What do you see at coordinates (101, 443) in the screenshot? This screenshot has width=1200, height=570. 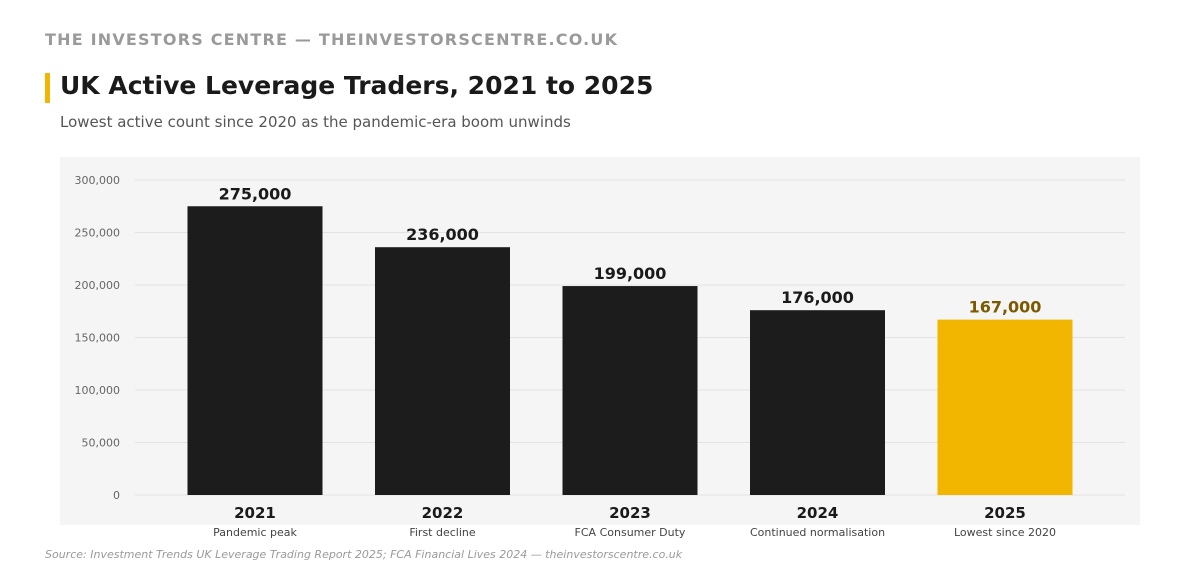 I see `y-tick-label: 50,000` at bounding box center [101, 443].